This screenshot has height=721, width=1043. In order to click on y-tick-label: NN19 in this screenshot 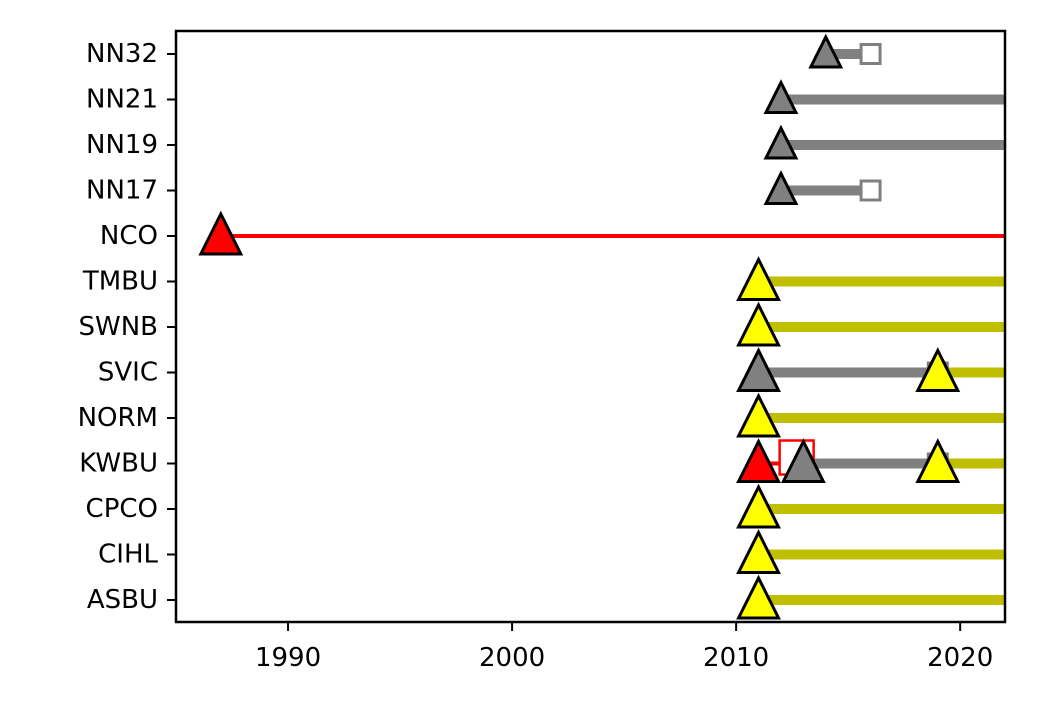, I will do `click(122, 145)`.